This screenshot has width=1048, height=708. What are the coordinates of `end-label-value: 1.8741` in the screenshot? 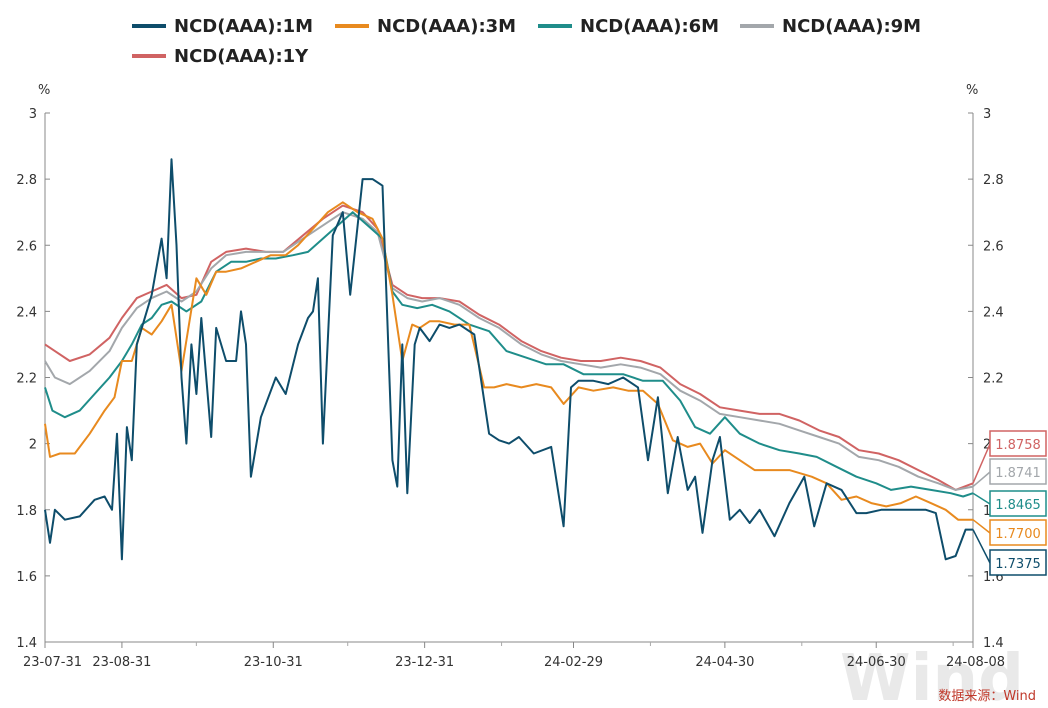 It's located at (1018, 473).